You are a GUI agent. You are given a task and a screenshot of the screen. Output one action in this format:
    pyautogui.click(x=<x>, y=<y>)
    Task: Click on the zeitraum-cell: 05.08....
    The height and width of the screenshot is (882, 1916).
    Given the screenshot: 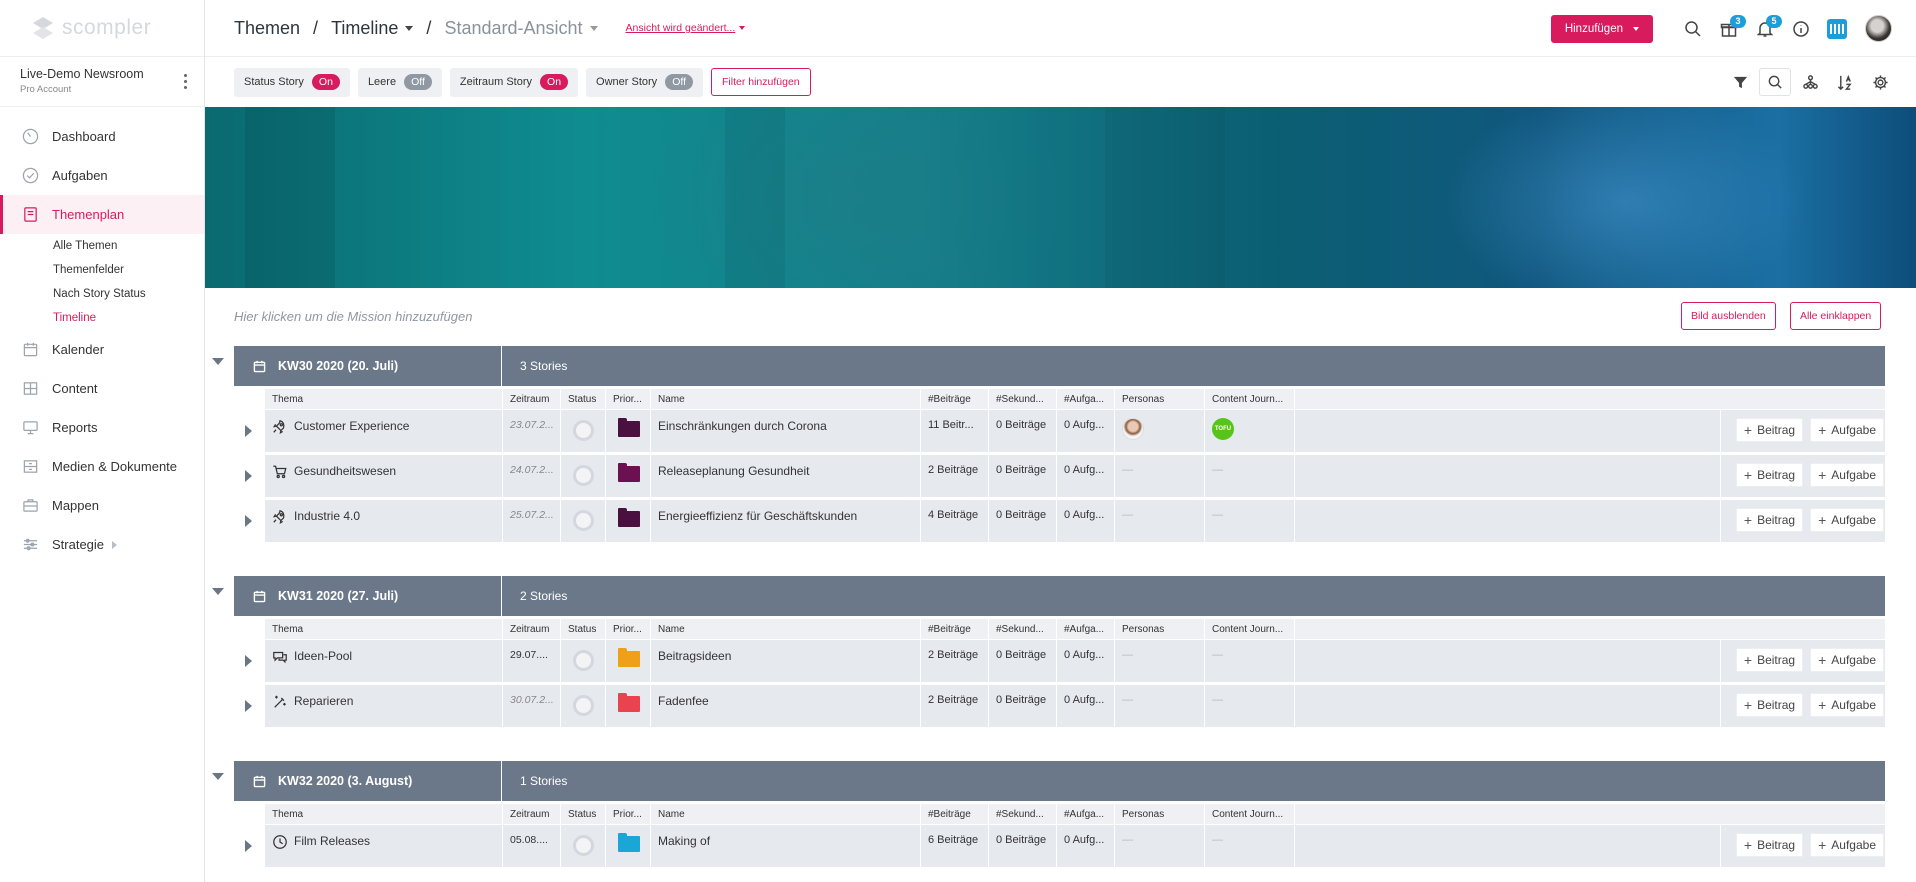 What is the action you would take?
    pyautogui.click(x=532, y=846)
    